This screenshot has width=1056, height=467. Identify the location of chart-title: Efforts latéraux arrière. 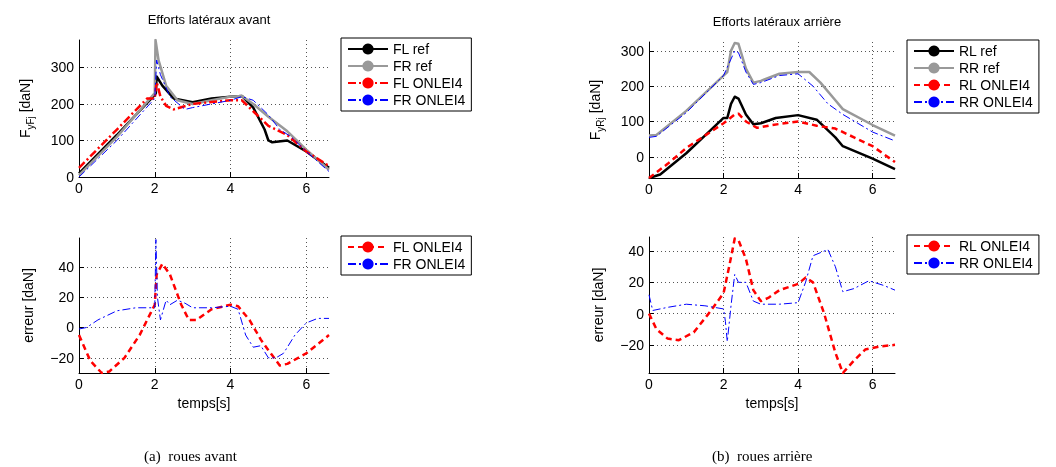
(777, 21).